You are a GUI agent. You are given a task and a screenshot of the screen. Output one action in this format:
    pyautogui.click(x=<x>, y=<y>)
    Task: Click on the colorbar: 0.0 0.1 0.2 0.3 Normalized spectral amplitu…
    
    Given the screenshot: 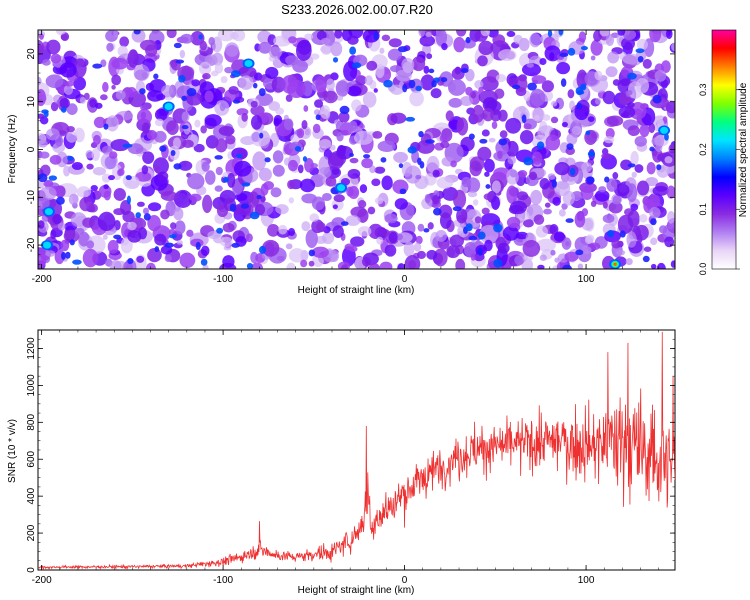 What is the action you would take?
    pyautogui.click(x=723, y=152)
    